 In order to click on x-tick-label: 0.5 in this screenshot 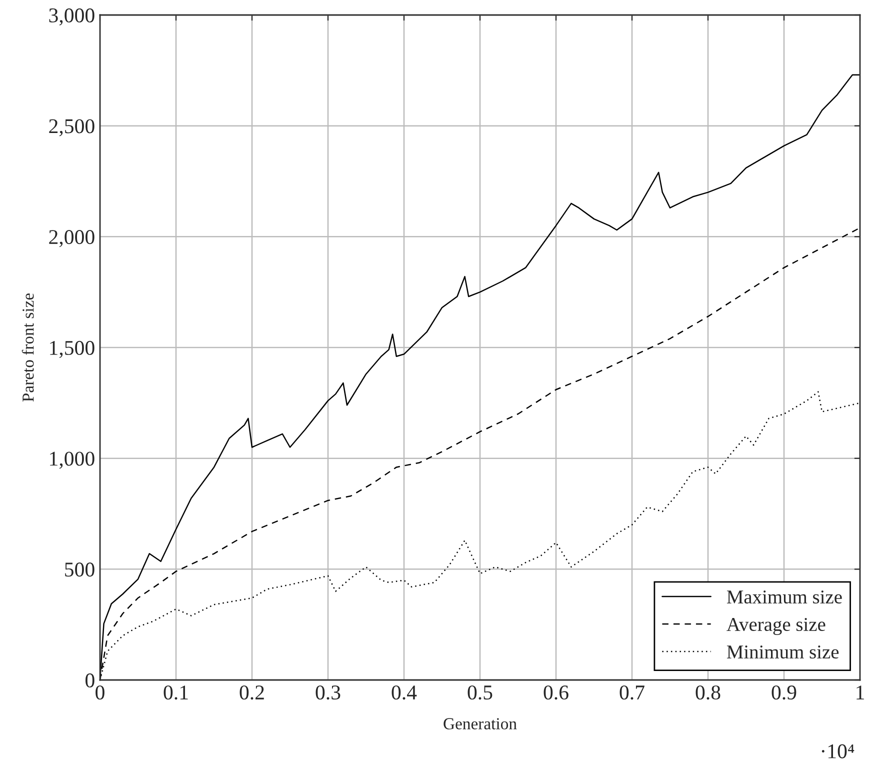, I will do `click(480, 692)`.